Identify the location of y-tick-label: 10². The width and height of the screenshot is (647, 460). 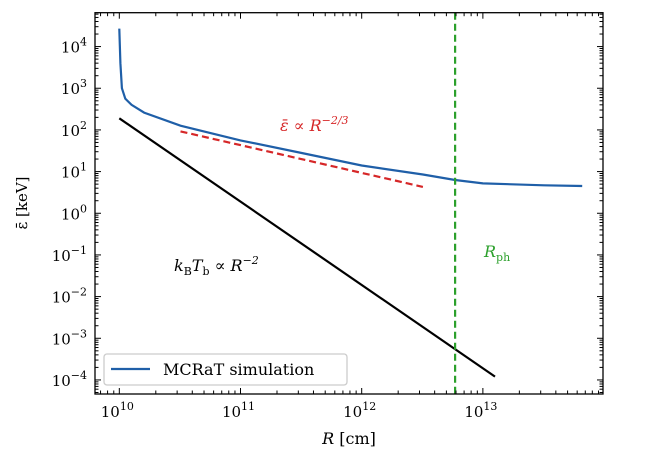
(74, 129).